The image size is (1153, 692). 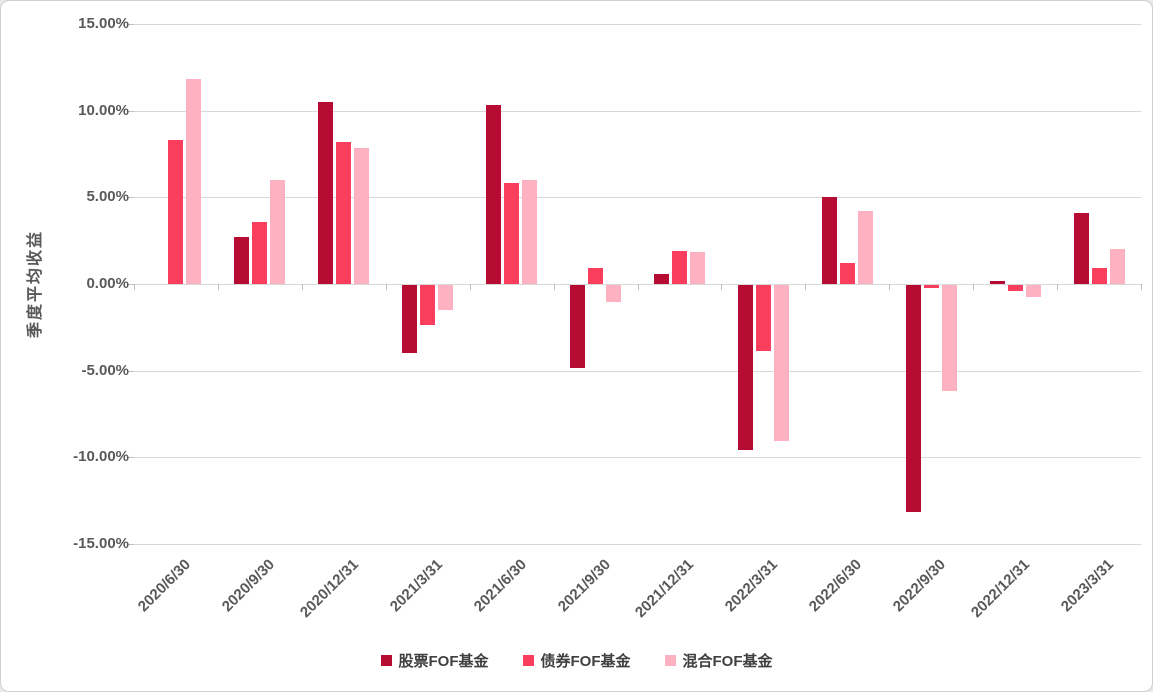 I want to click on x-tick-label: 2022/3/31, so click(x=752, y=586).